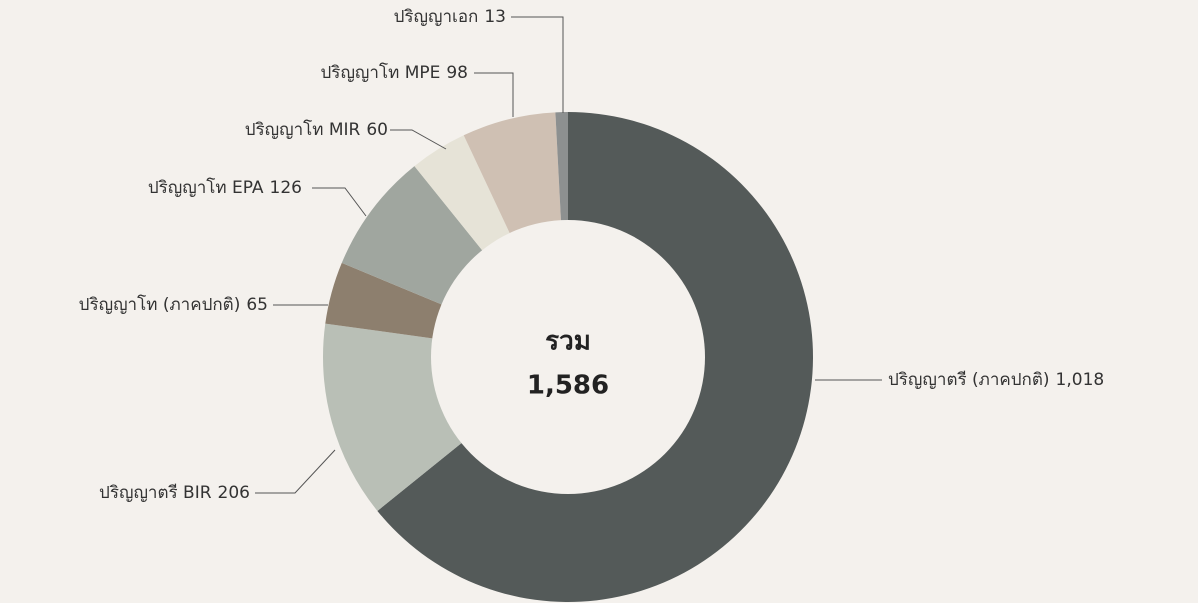 The width and height of the screenshot is (1198, 603). I want to click on category-label: ปริญญาโท (ภาคปกติ), so click(160, 304).